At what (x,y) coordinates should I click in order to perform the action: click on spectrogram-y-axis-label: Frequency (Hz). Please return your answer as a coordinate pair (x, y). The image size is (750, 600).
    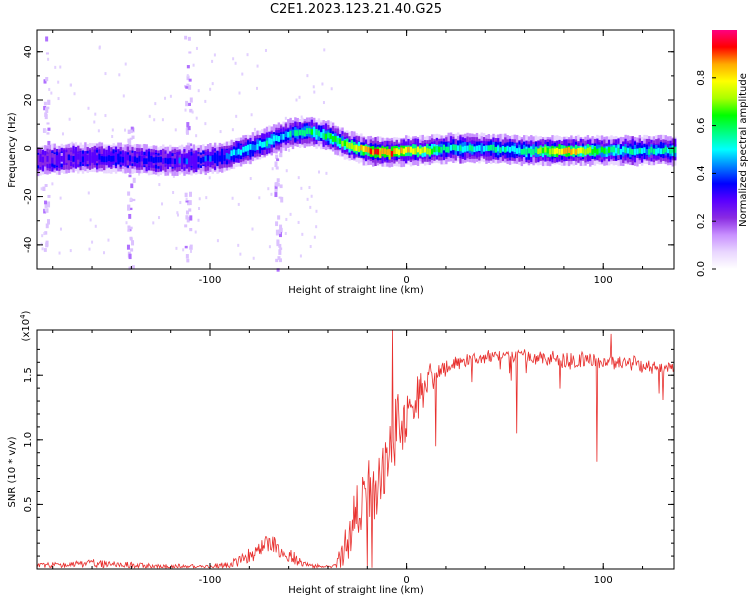
    Looking at the image, I should click on (12, 150).